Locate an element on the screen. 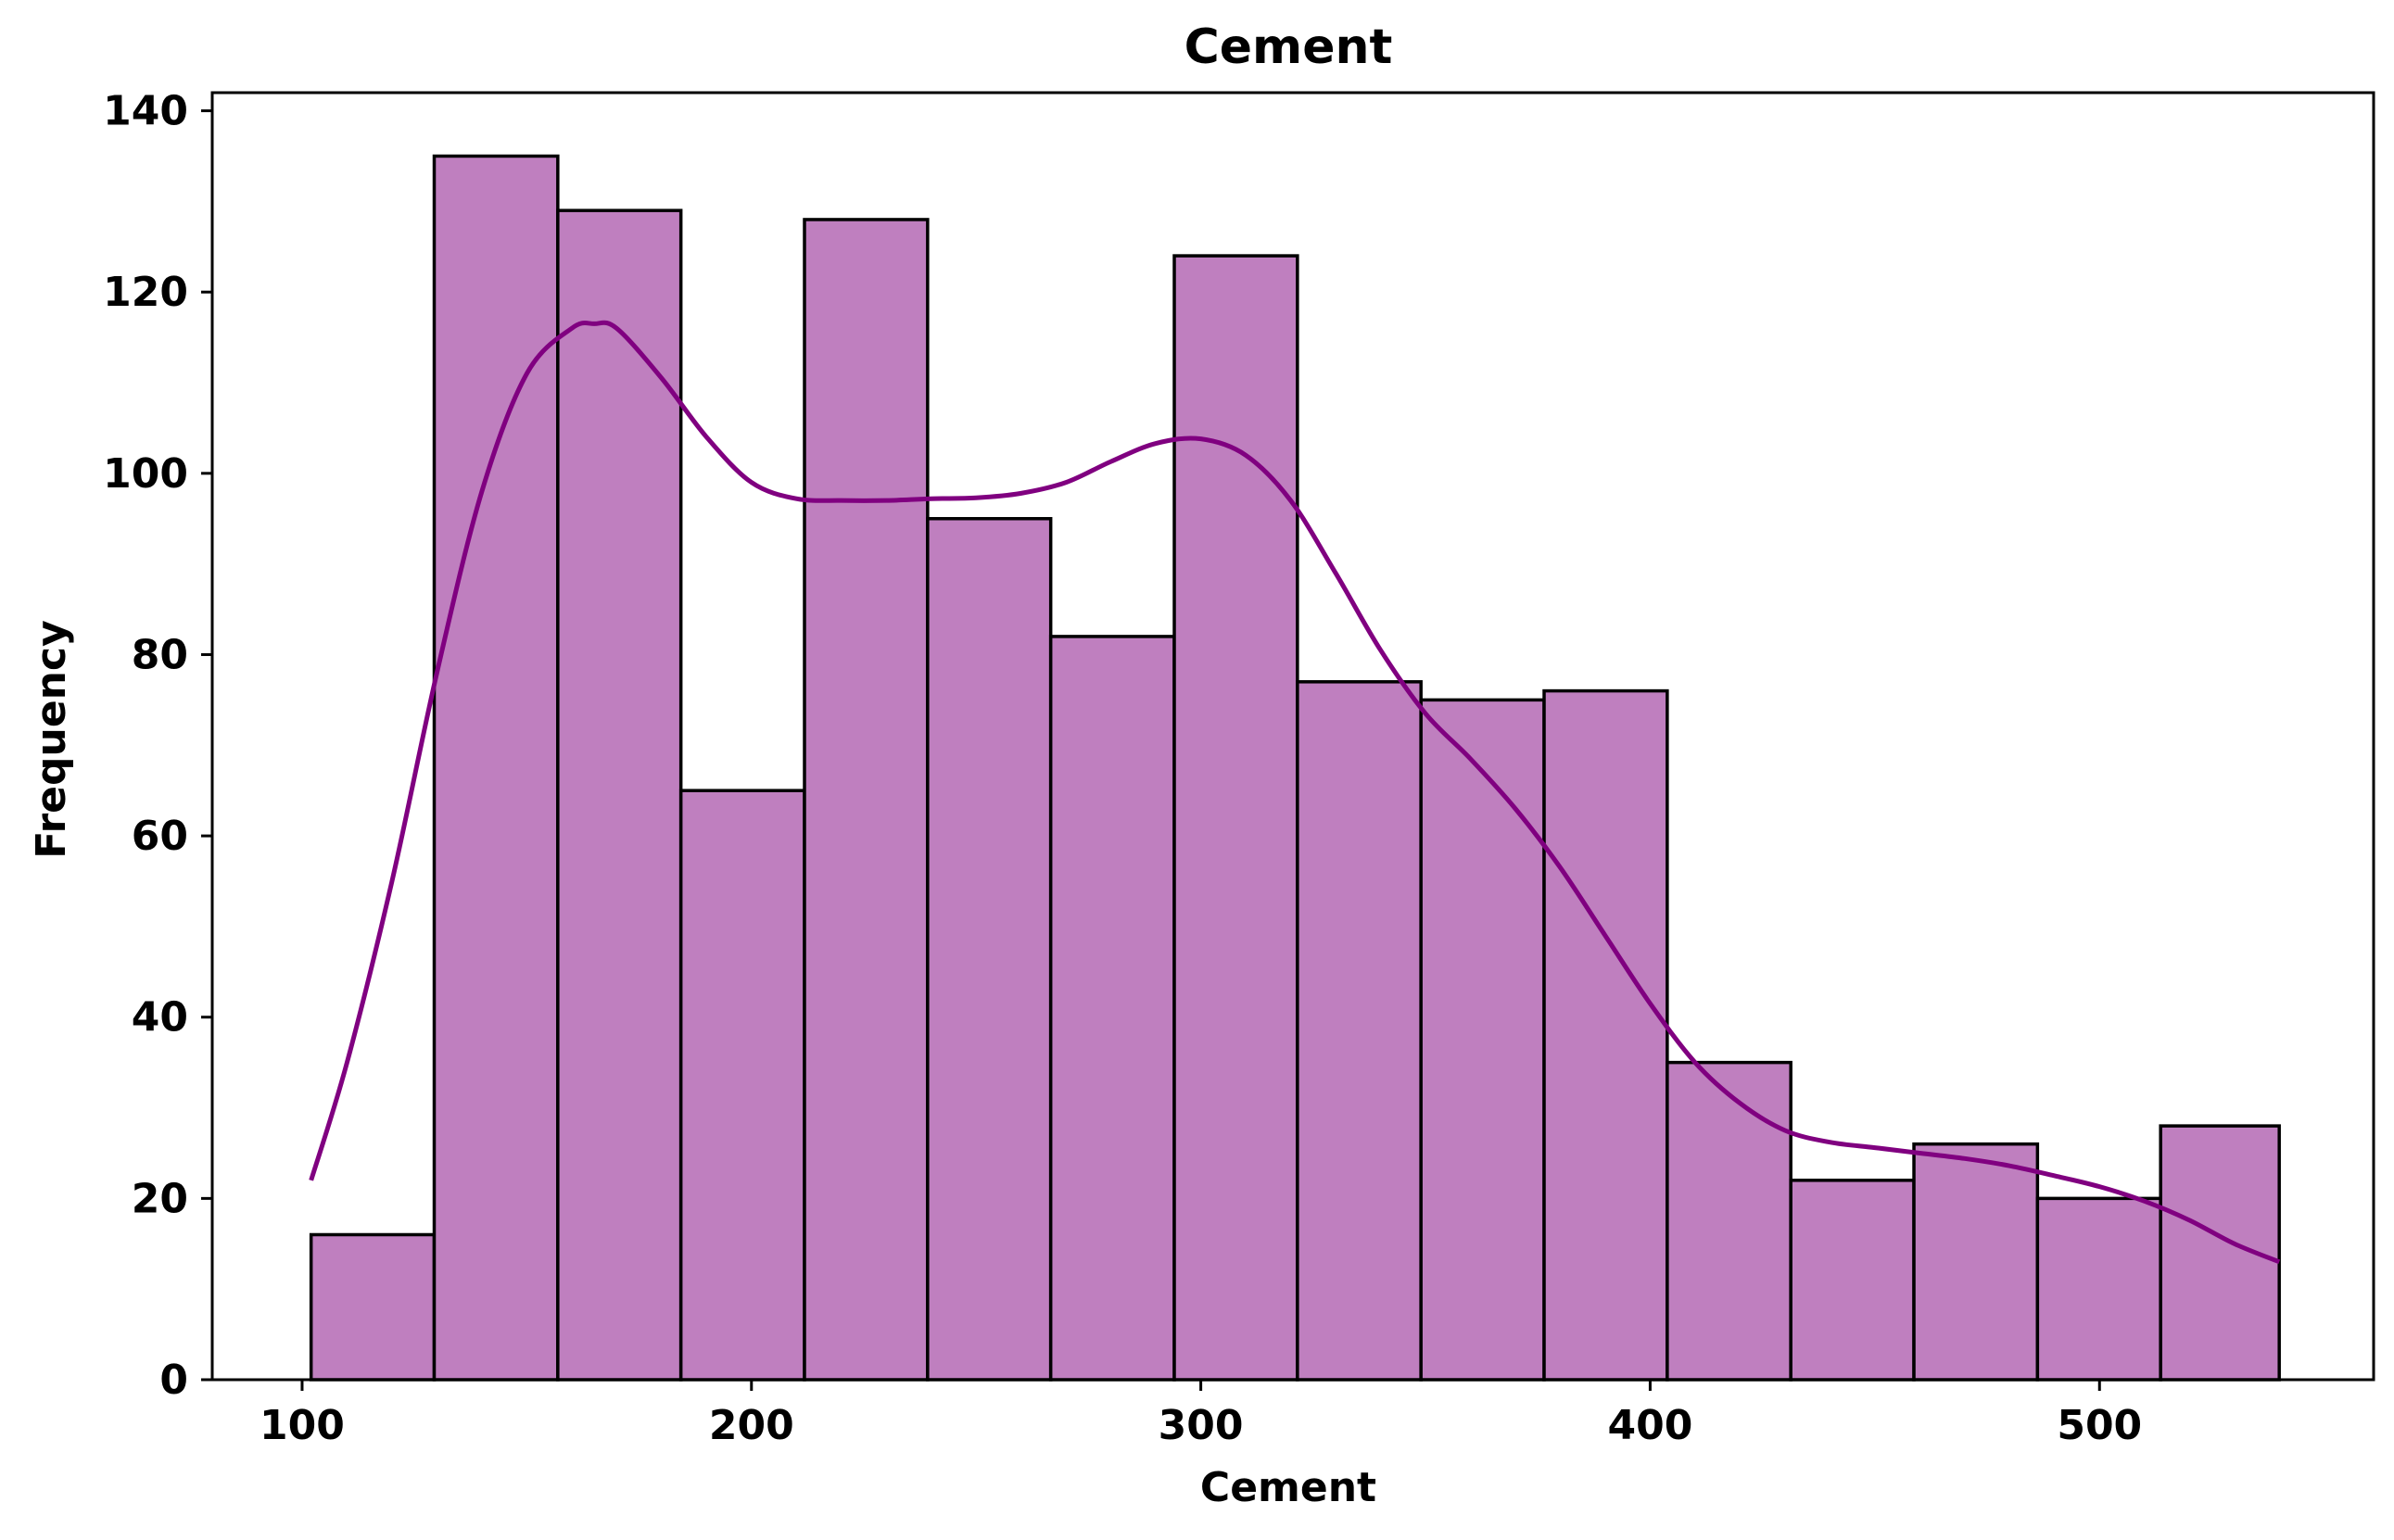  y-tick-label: 120 is located at coordinates (145, 293).